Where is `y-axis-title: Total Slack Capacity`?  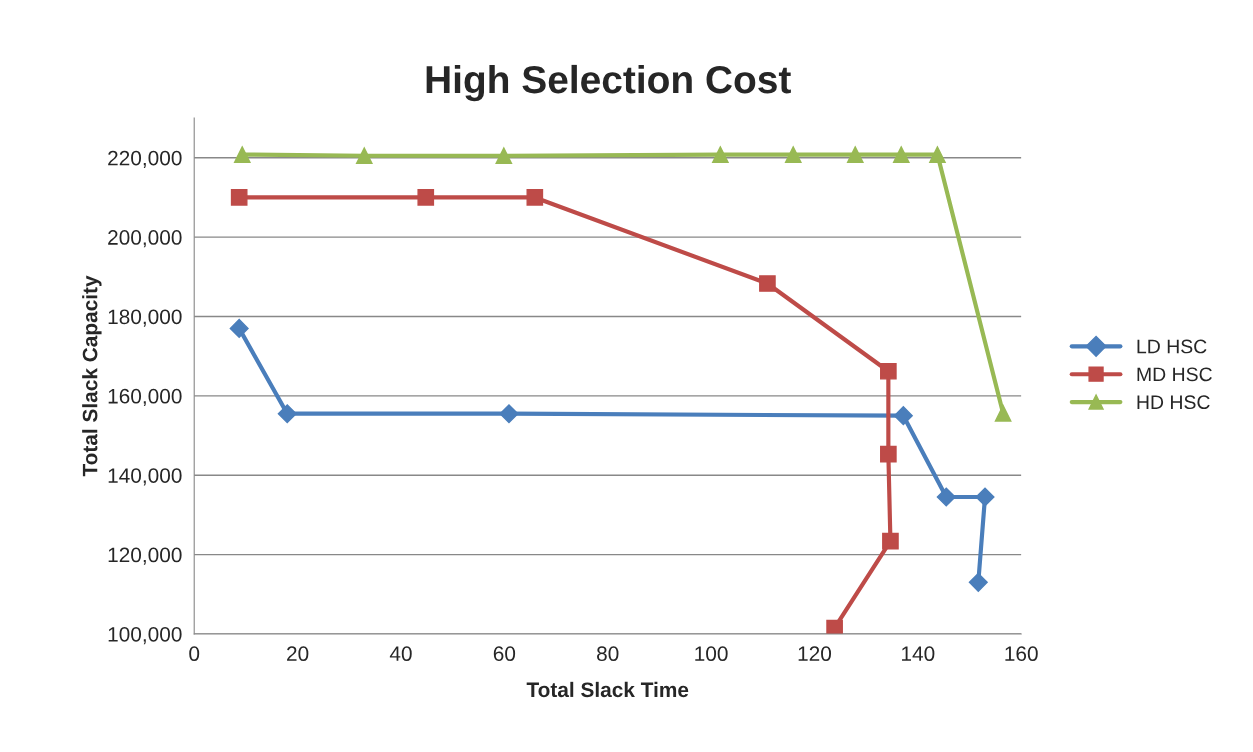
y-axis-title: Total Slack Capacity is located at coordinates (92, 376).